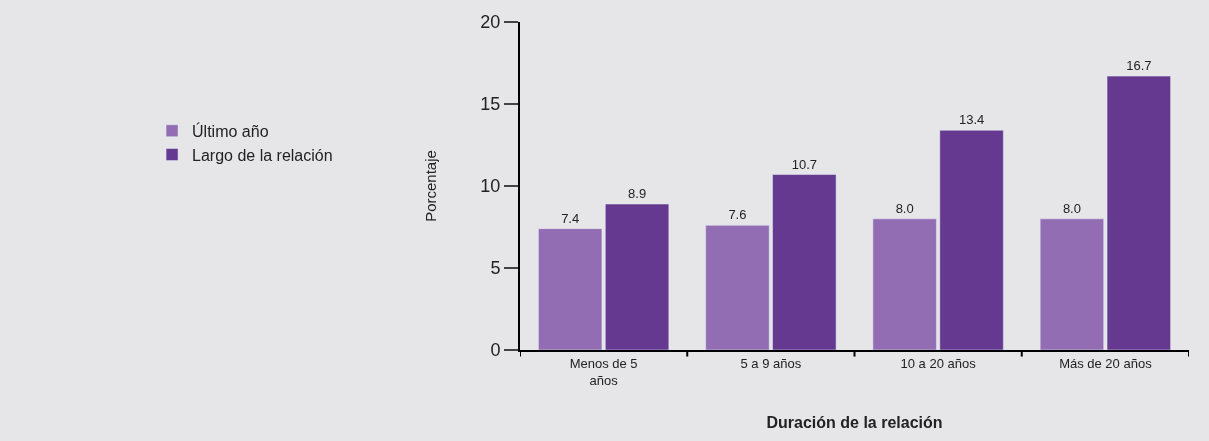  I want to click on y-tick-label: 20, so click(490, 22).